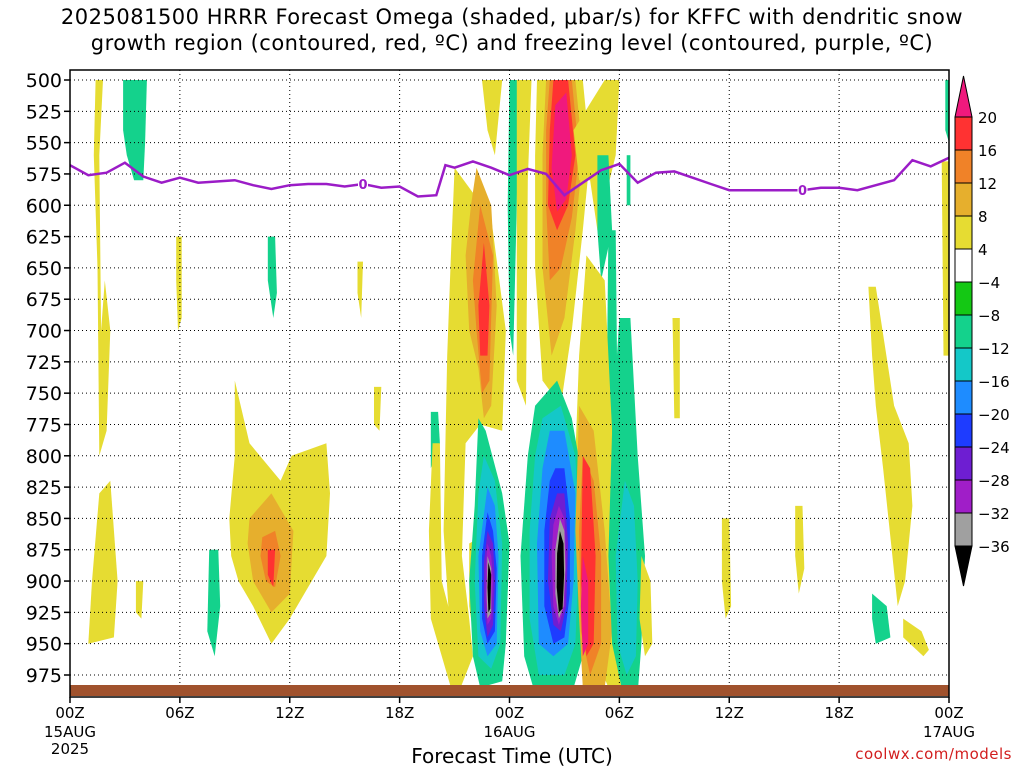  I want to click on y-tick-label-13: 825, so click(44, 488).